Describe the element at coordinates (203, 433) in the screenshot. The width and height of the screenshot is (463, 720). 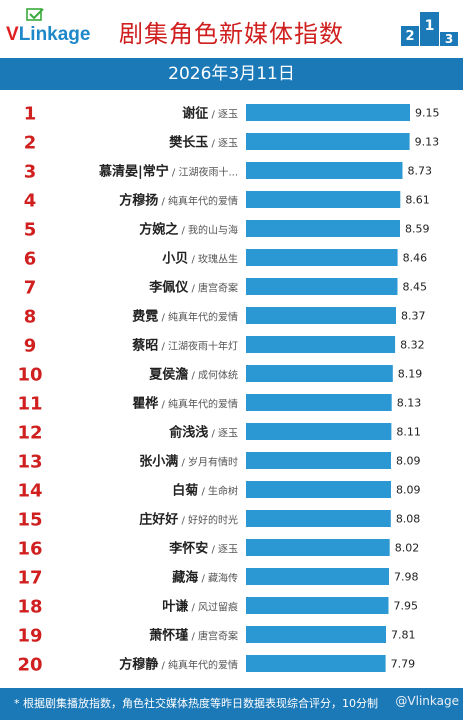
I see `category-label: 俞浅浅 / 逐玉` at that location.